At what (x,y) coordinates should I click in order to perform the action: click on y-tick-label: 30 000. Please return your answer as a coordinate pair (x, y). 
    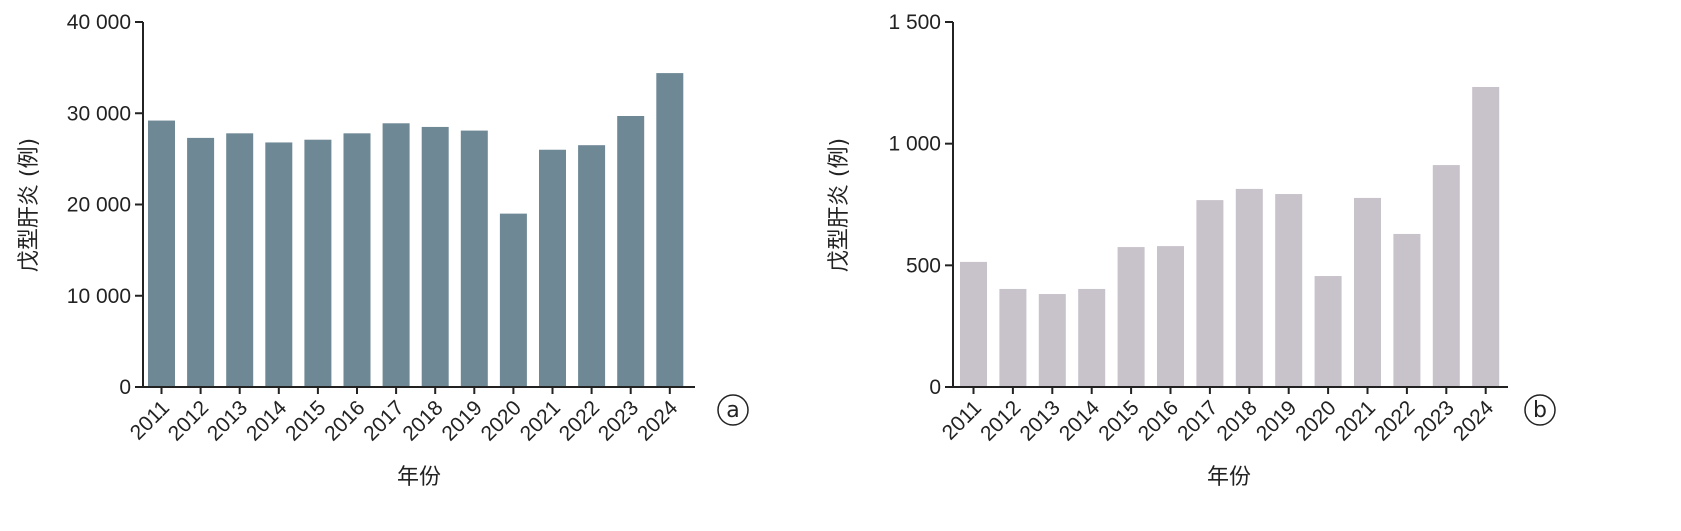
    Looking at the image, I should click on (99, 113).